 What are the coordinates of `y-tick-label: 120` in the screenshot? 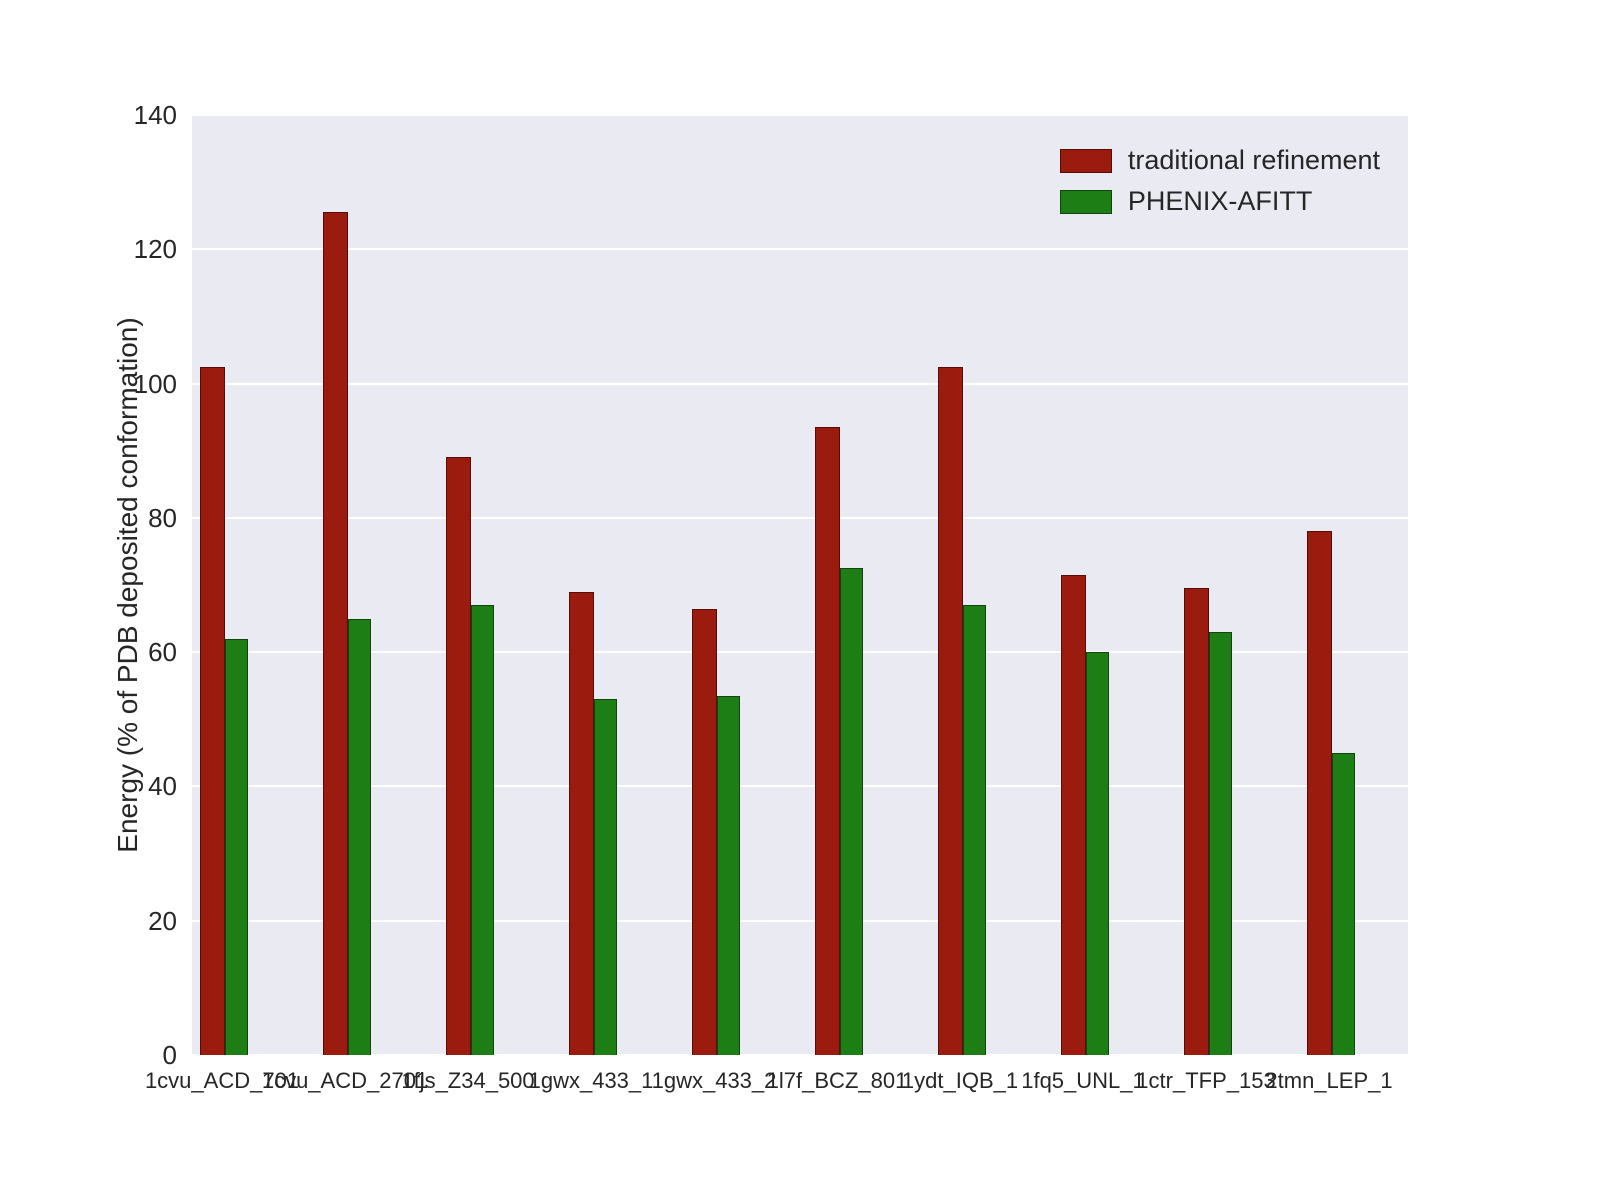 It's located at (155, 249).